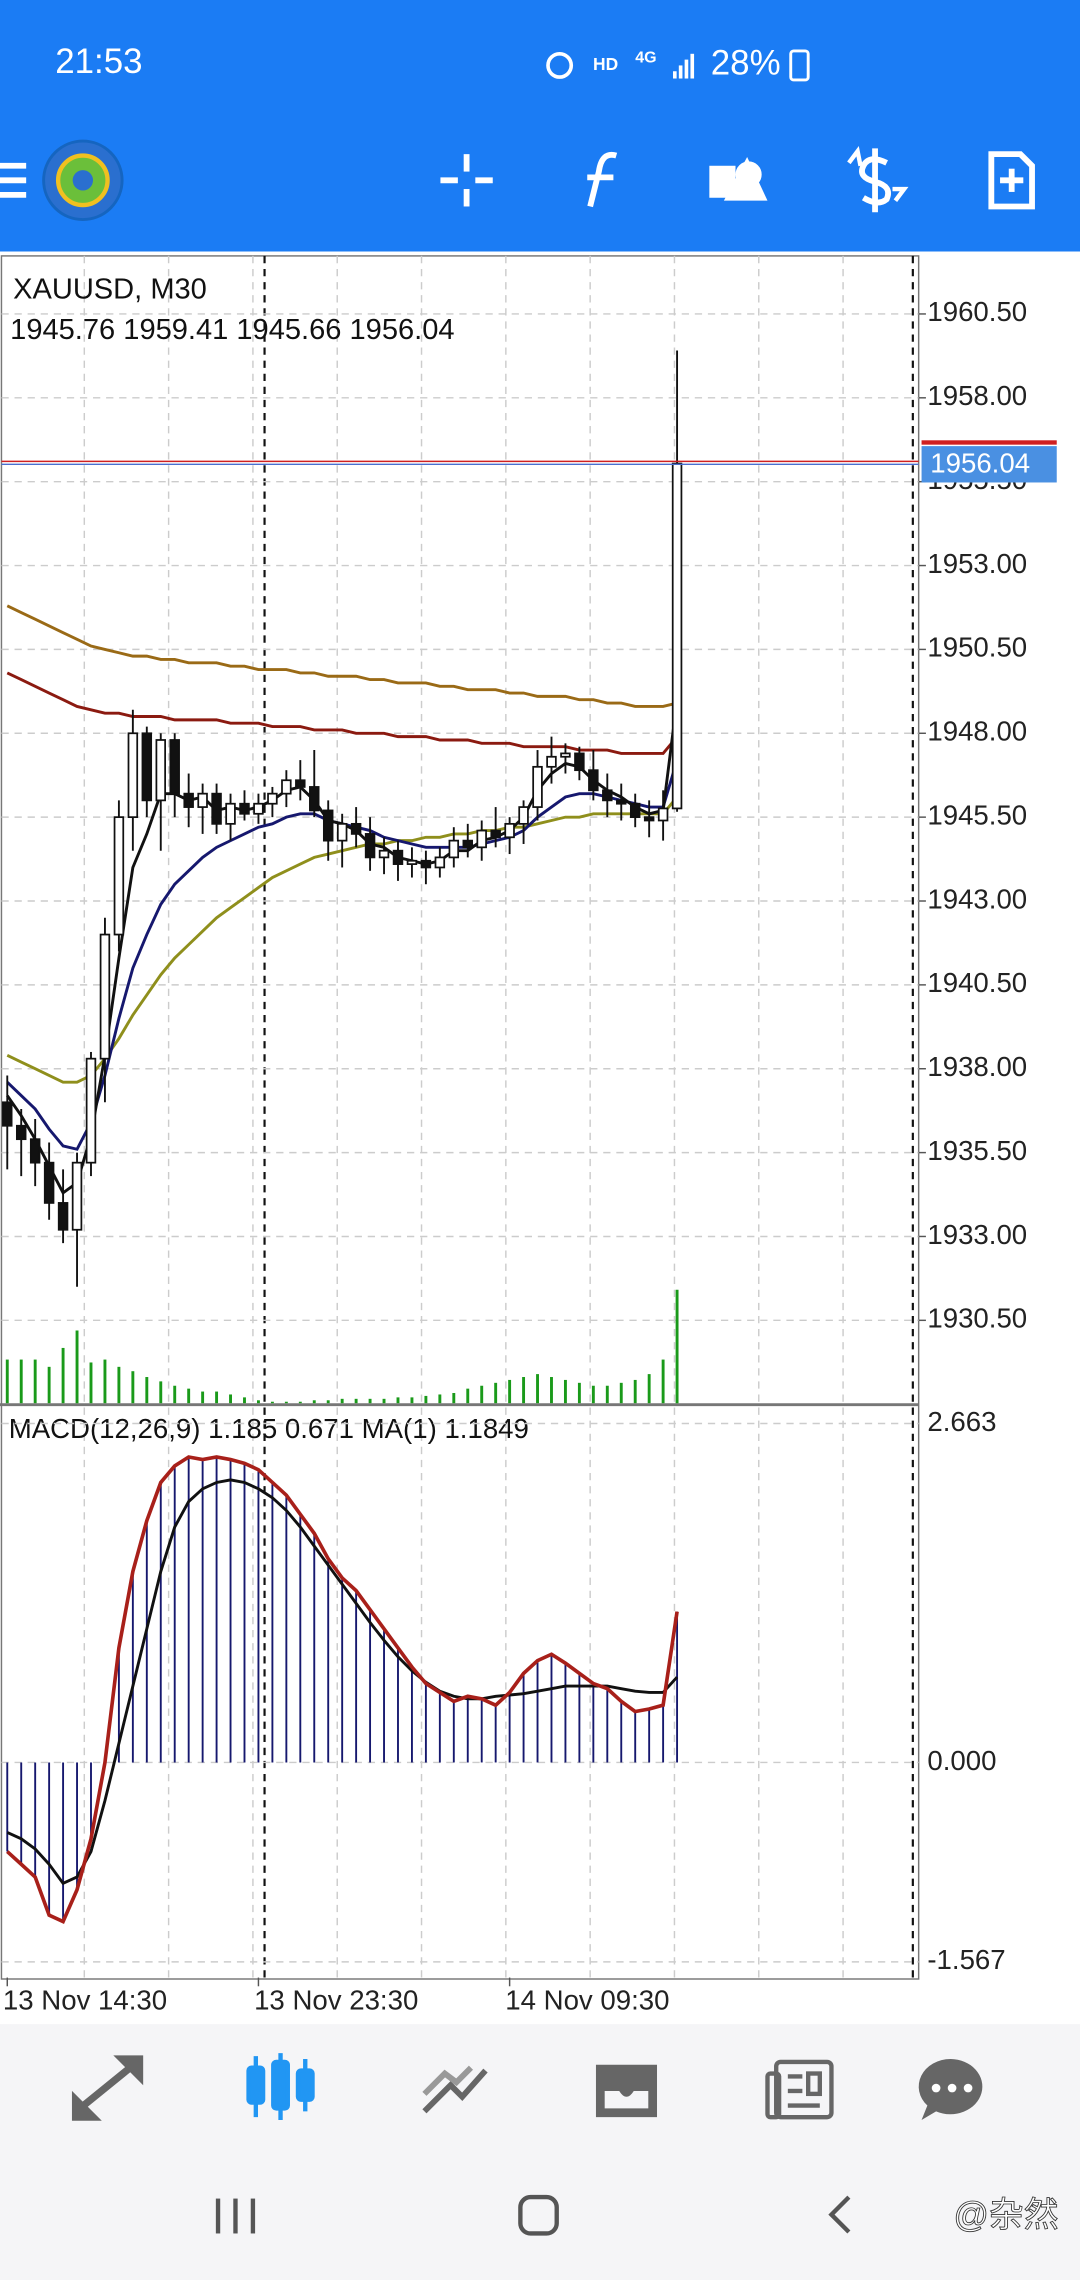 The width and height of the screenshot is (1080, 2280). What do you see at coordinates (1006, 2215) in the screenshot?
I see `watermark: @杂然` at bounding box center [1006, 2215].